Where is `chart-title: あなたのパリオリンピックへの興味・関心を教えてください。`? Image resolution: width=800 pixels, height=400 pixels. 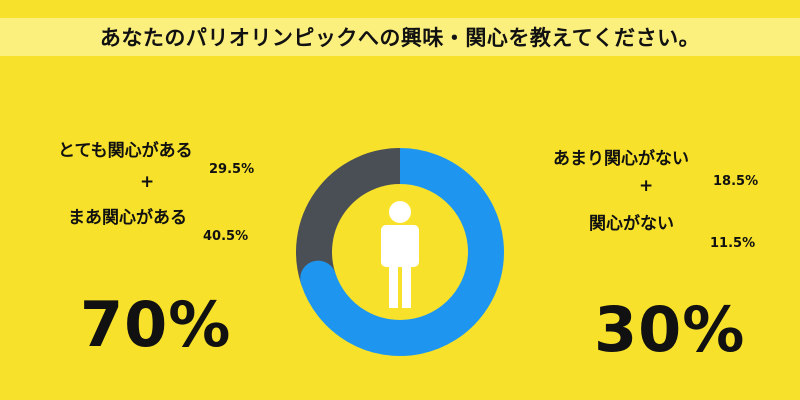 chart-title: あなたのパリオリンピックへの興味・関心を教えてください。 is located at coordinates (400, 38).